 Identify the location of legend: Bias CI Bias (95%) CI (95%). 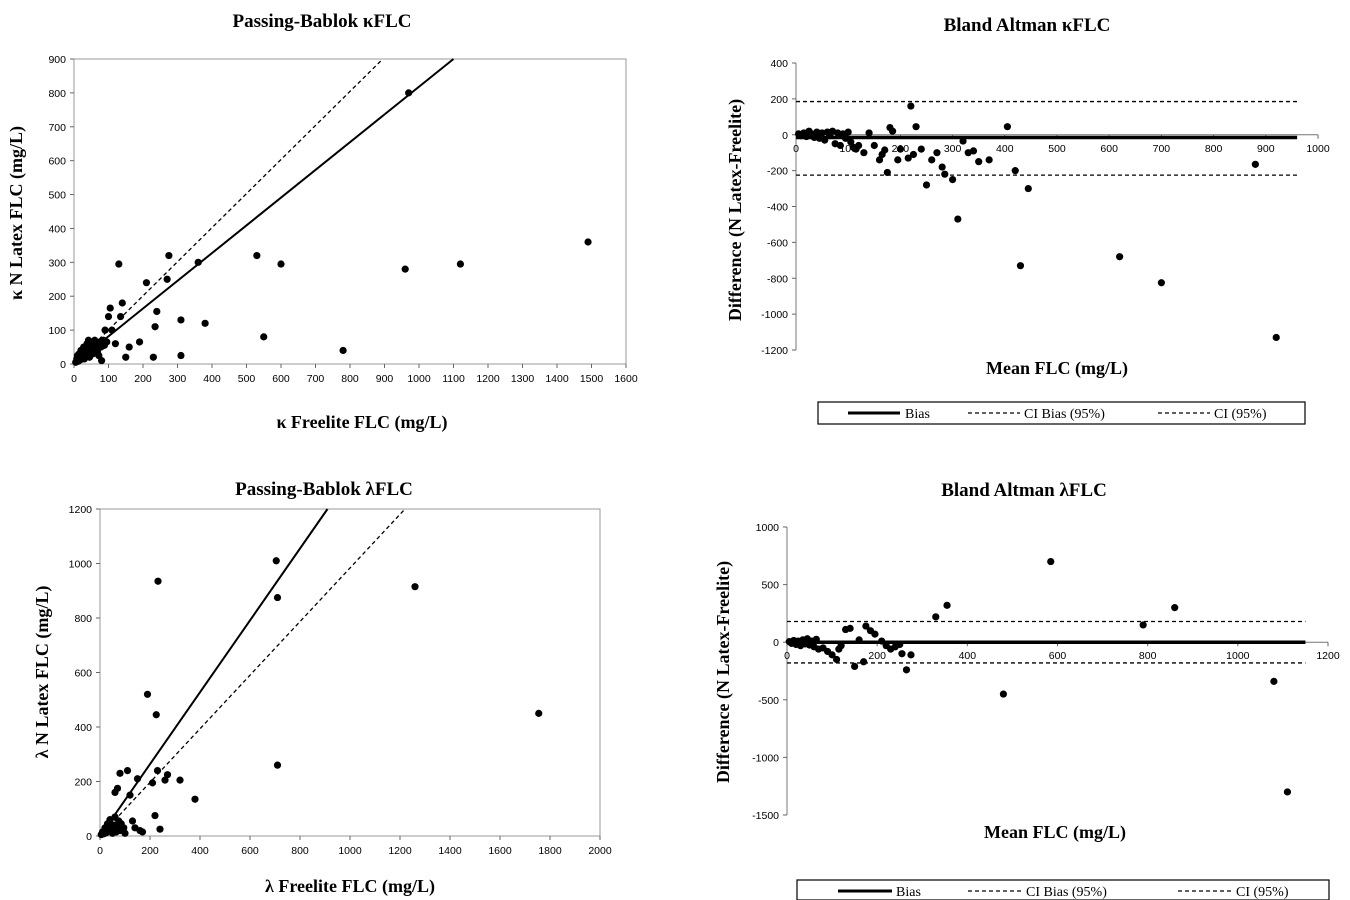
(1063, 889).